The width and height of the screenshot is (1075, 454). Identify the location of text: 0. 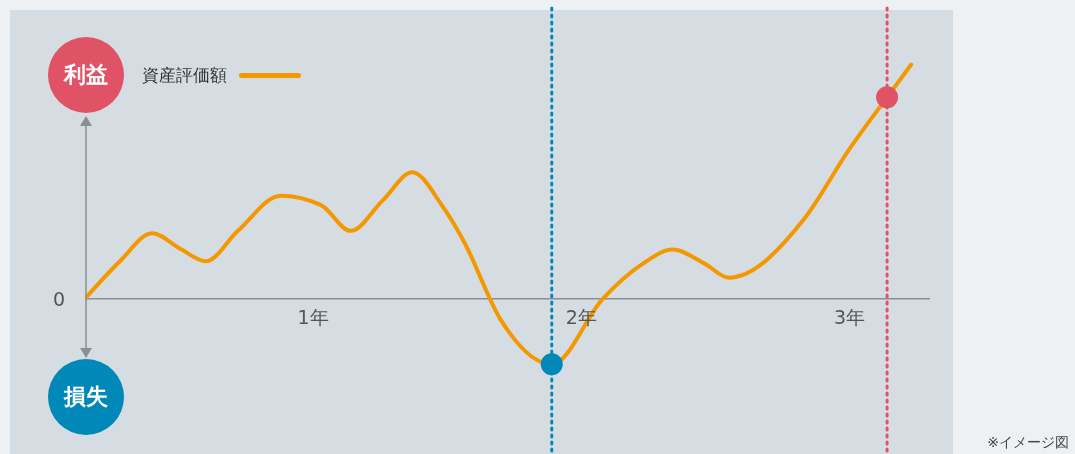
(58, 298).